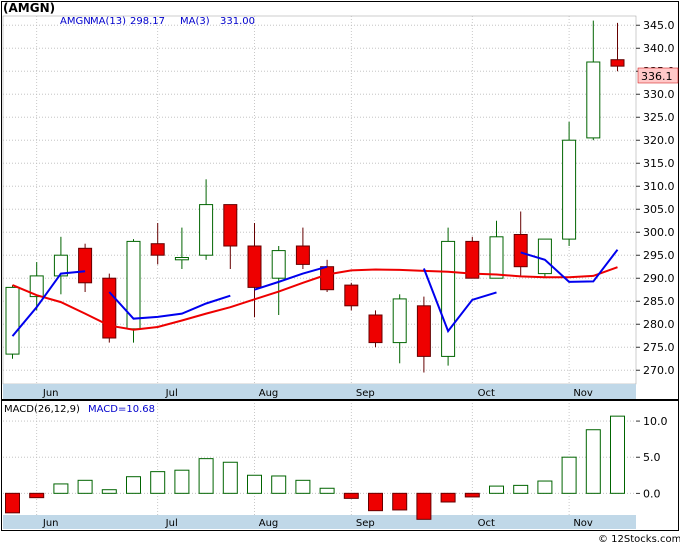 This screenshot has height=550, width=680. Describe the element at coordinates (639, 539) in the screenshot. I see `watermark: © 12Stocks.com` at that location.